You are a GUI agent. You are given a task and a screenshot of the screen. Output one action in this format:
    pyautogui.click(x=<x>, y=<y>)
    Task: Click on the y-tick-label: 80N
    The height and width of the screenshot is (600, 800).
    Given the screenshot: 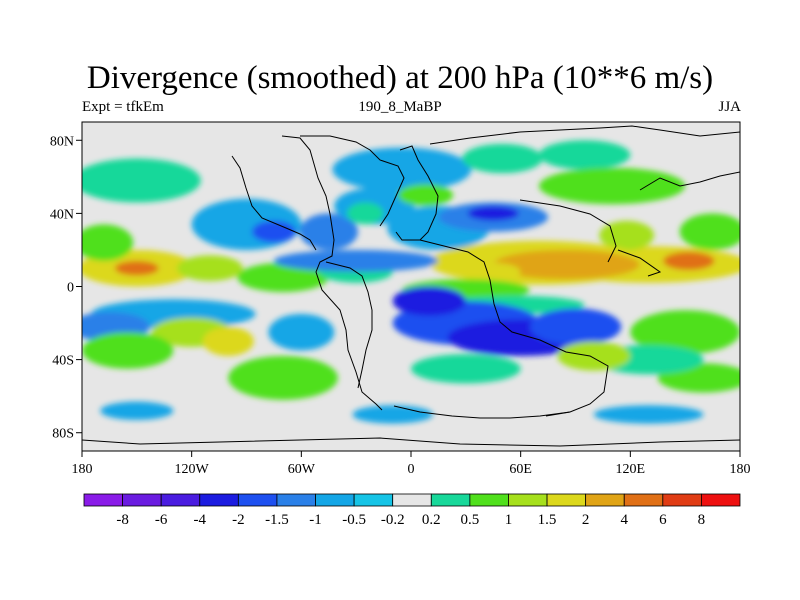 What is the action you would take?
    pyautogui.click(x=62, y=141)
    